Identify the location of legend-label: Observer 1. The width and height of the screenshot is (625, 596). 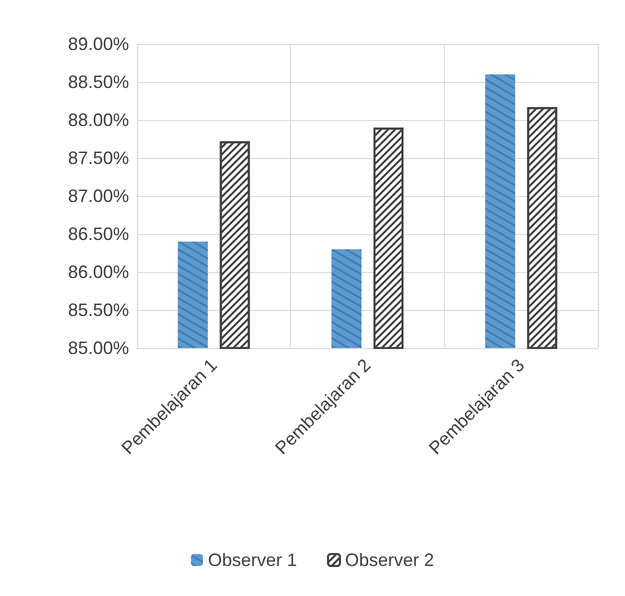
(253, 560).